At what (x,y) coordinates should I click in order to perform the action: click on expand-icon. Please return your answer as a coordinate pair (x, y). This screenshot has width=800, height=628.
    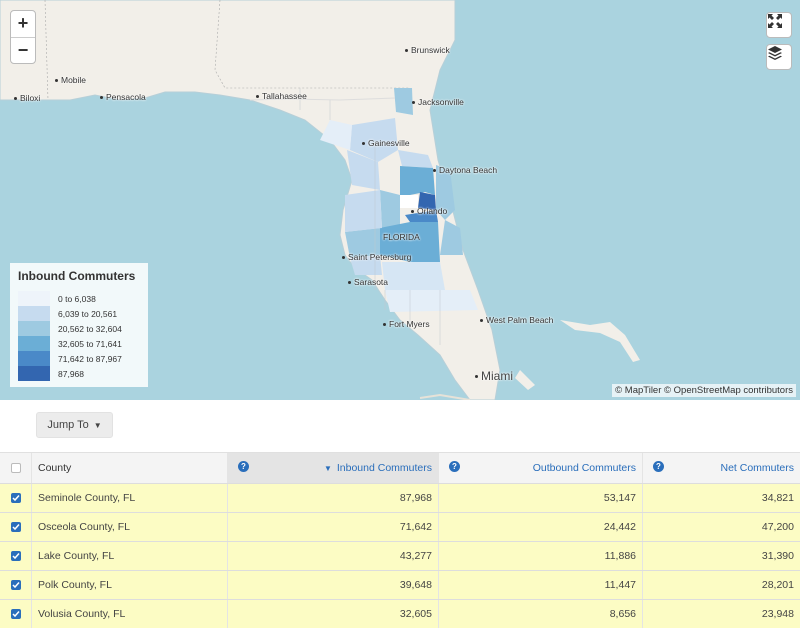
    Looking at the image, I should click on (775, 21).